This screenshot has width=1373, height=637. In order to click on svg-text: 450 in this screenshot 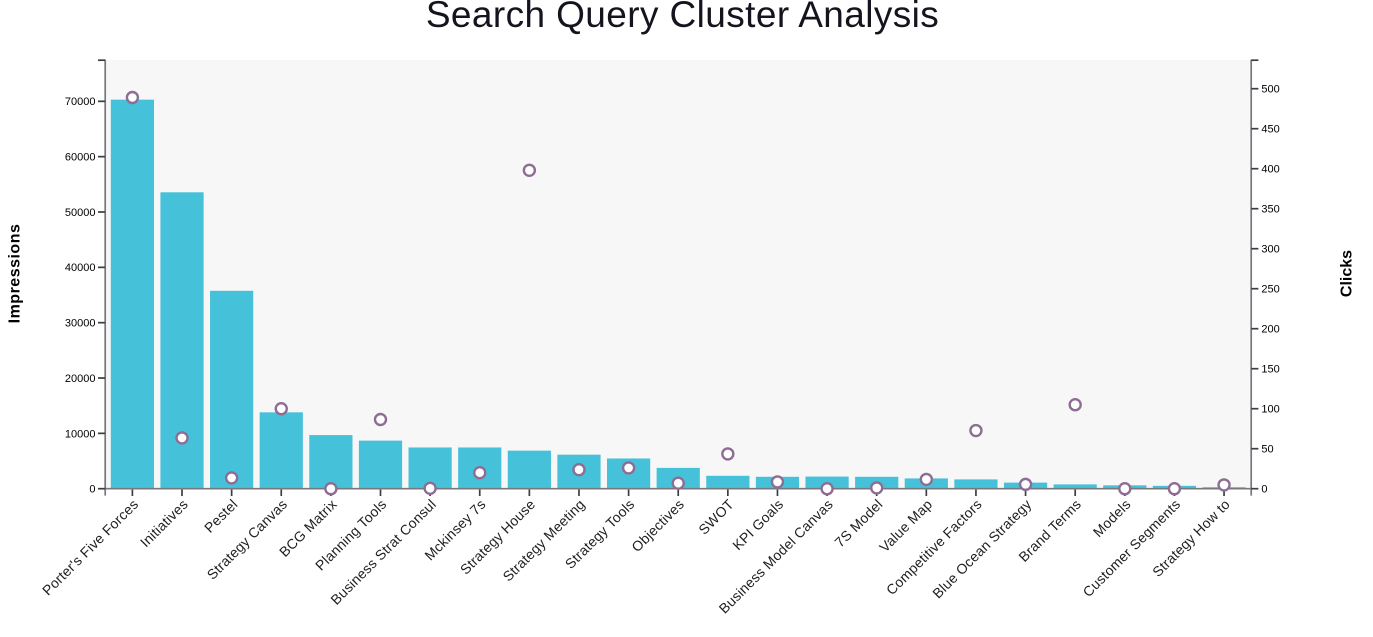, I will do `click(1270, 130)`.